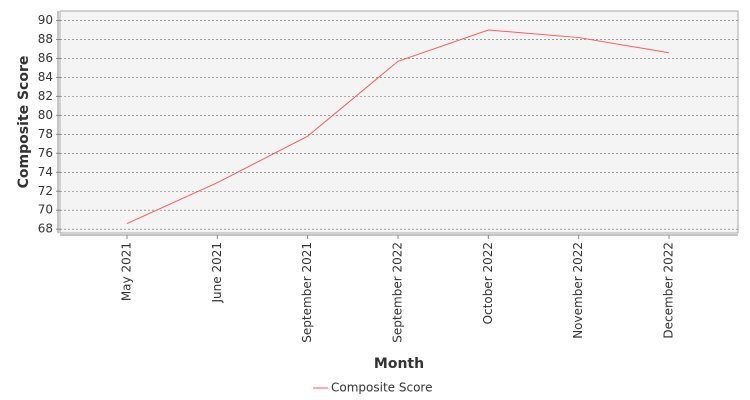 The image size is (750, 400). Describe the element at coordinates (381, 388) in the screenshot. I see `legend-label: Composite Score` at that location.